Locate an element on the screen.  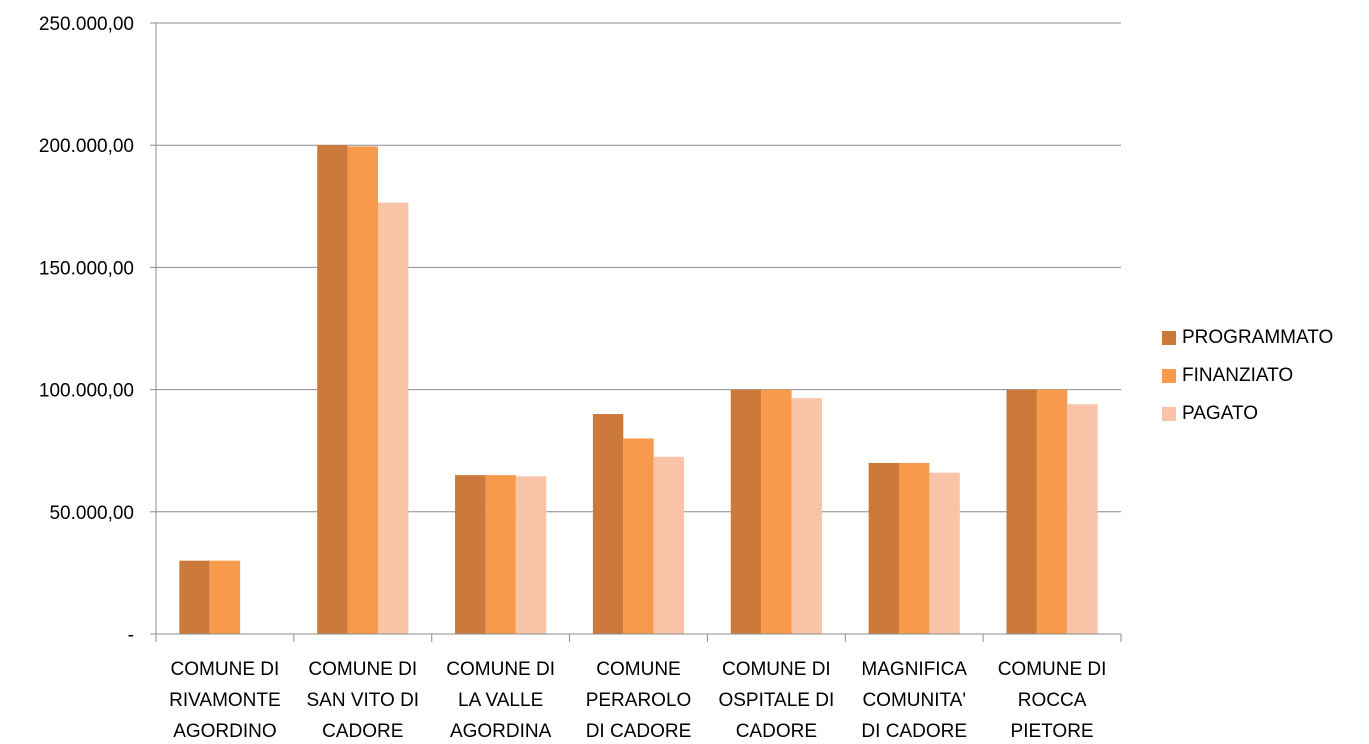
legend-label: PAGATO is located at coordinates (1220, 413).